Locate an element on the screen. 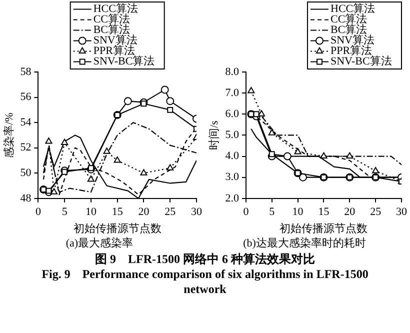  text: (b)达最大感染率时的耗时 is located at coordinates (304, 243).